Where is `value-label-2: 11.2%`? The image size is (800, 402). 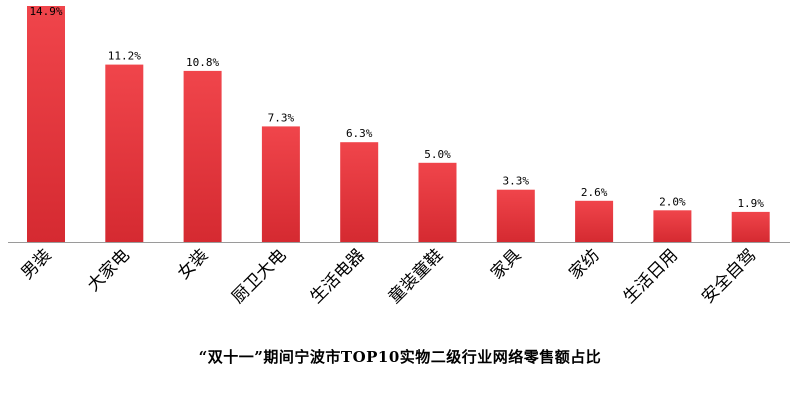 value-label-2: 11.2% is located at coordinates (124, 56).